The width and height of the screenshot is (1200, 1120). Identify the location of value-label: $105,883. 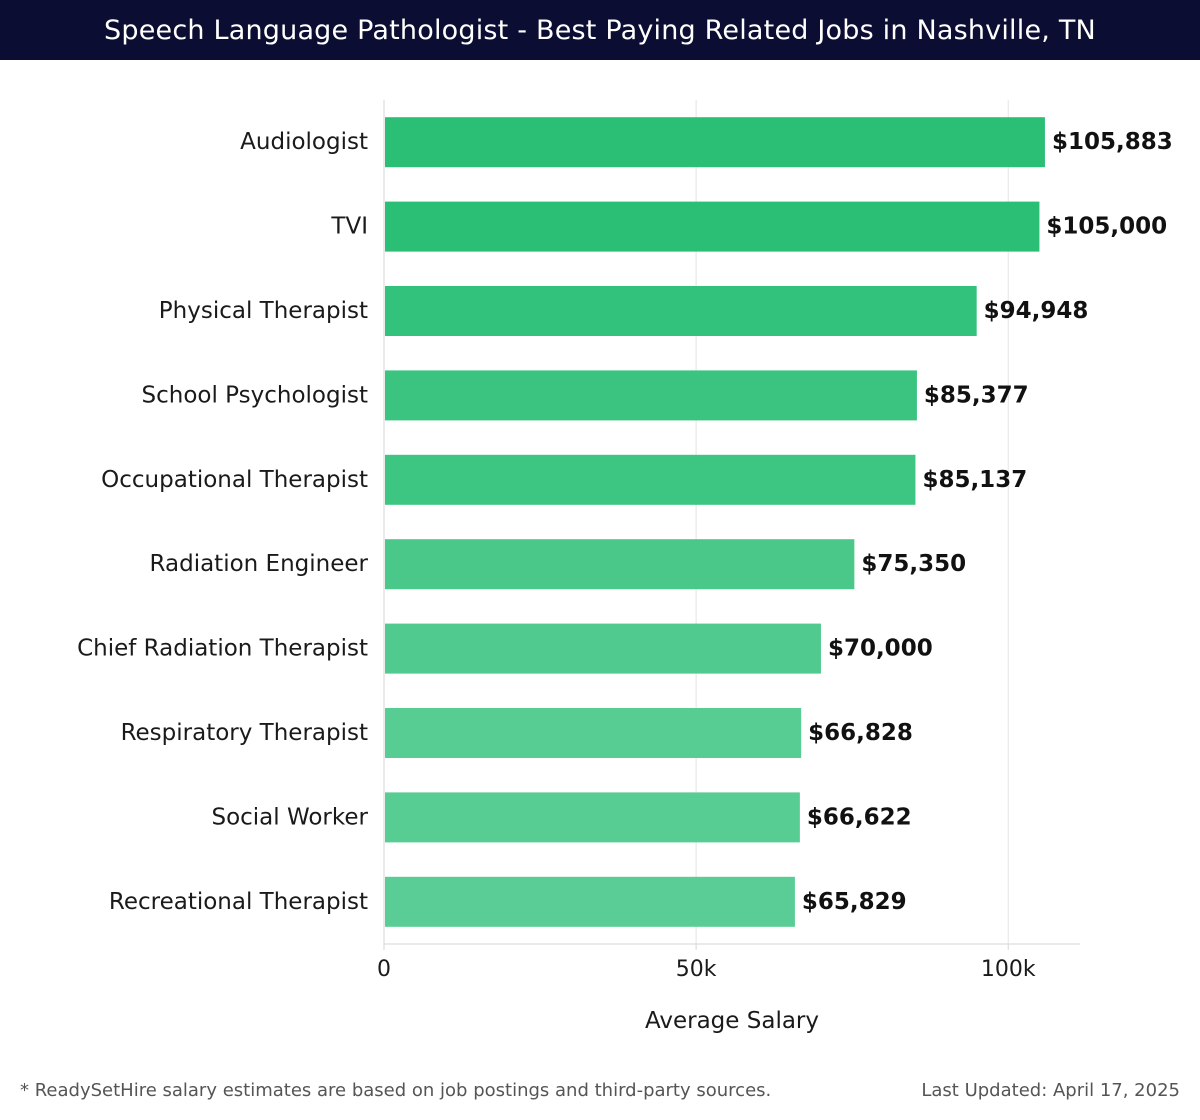
(1112, 142).